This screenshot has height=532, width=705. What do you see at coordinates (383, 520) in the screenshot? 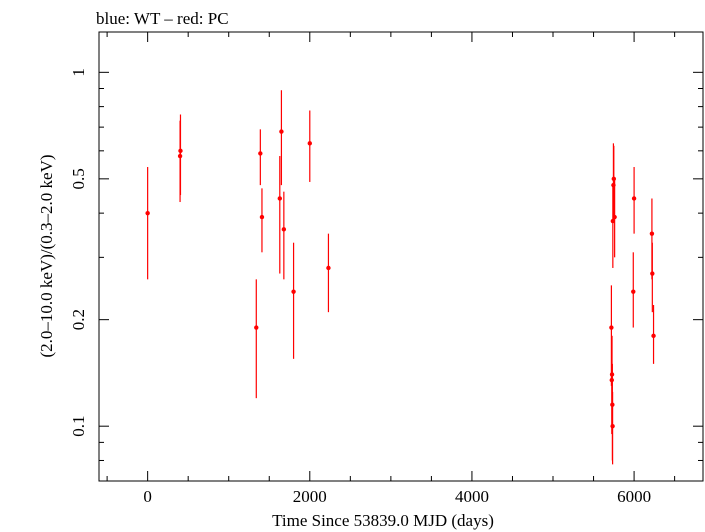
I see `x-axis-label: Time Since 53839.0 MJD (days)` at bounding box center [383, 520].